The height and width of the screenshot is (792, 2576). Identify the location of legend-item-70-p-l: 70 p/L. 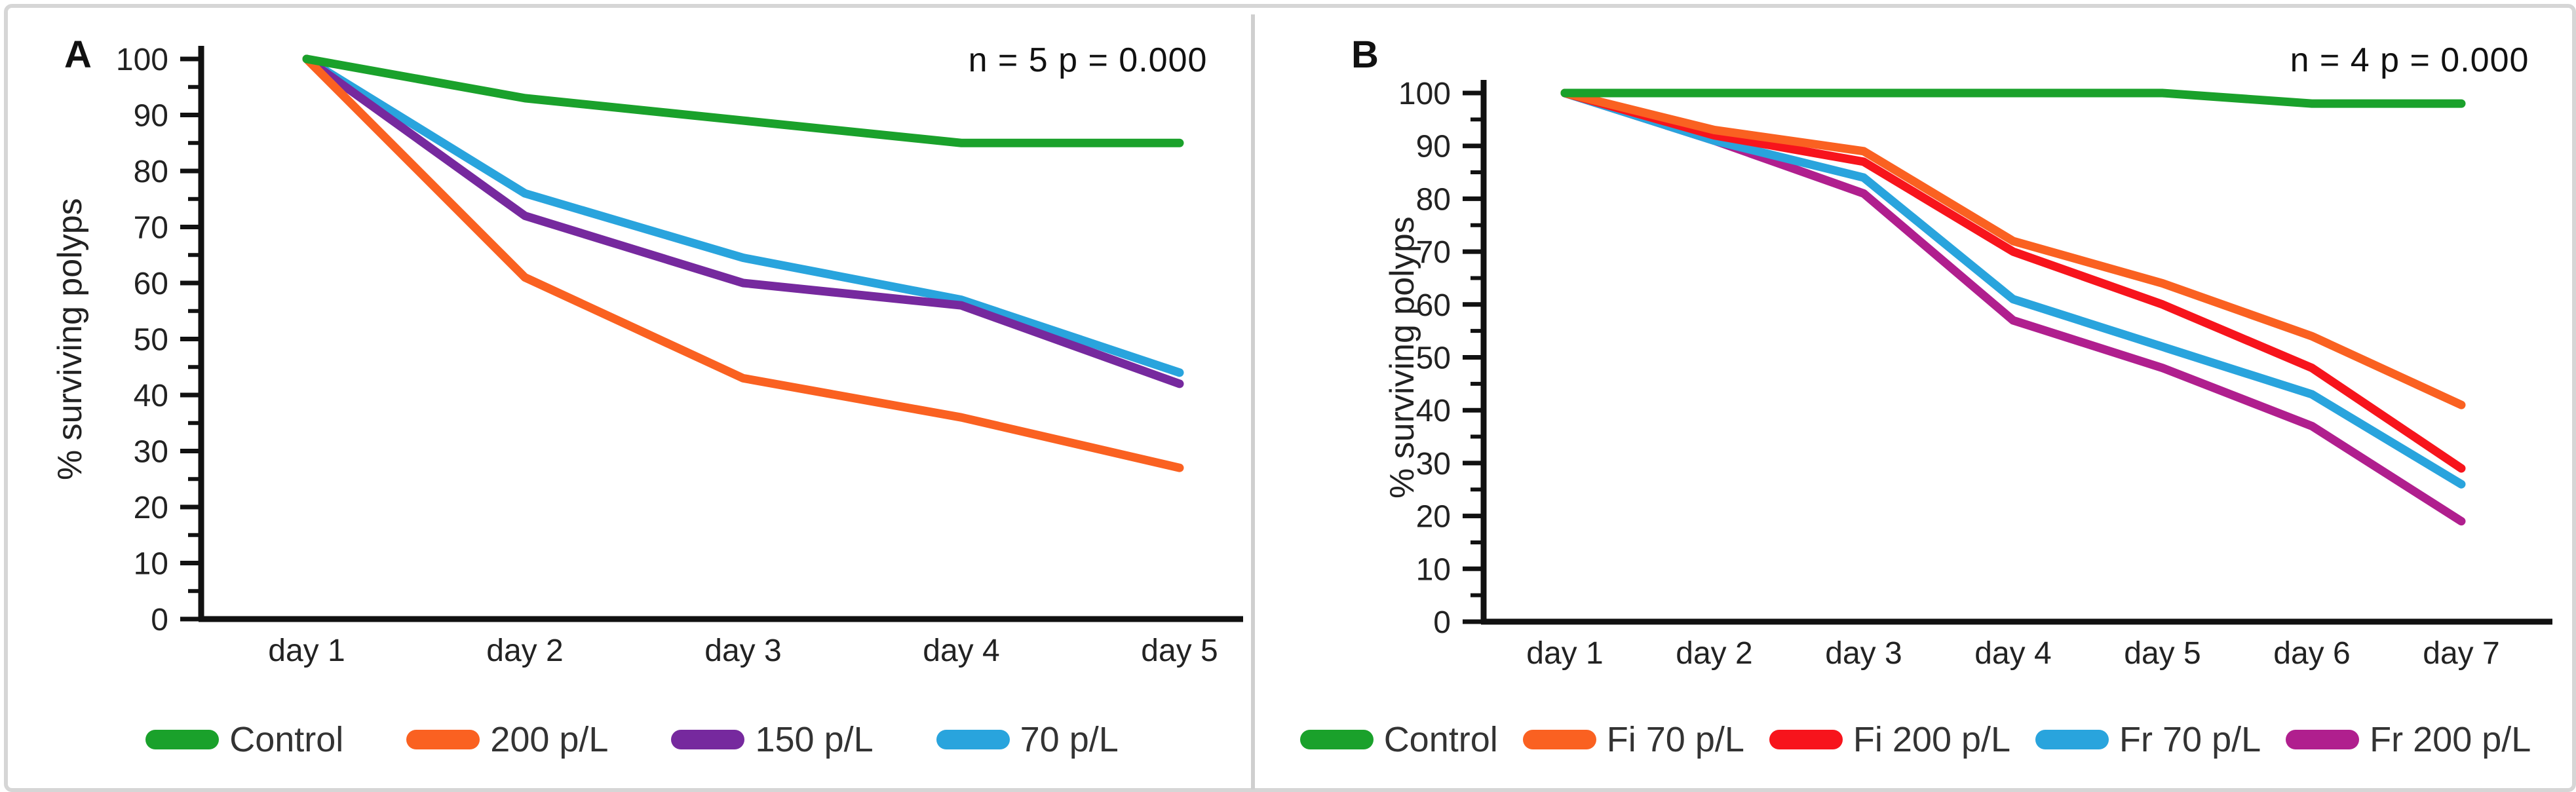
(1027, 739).